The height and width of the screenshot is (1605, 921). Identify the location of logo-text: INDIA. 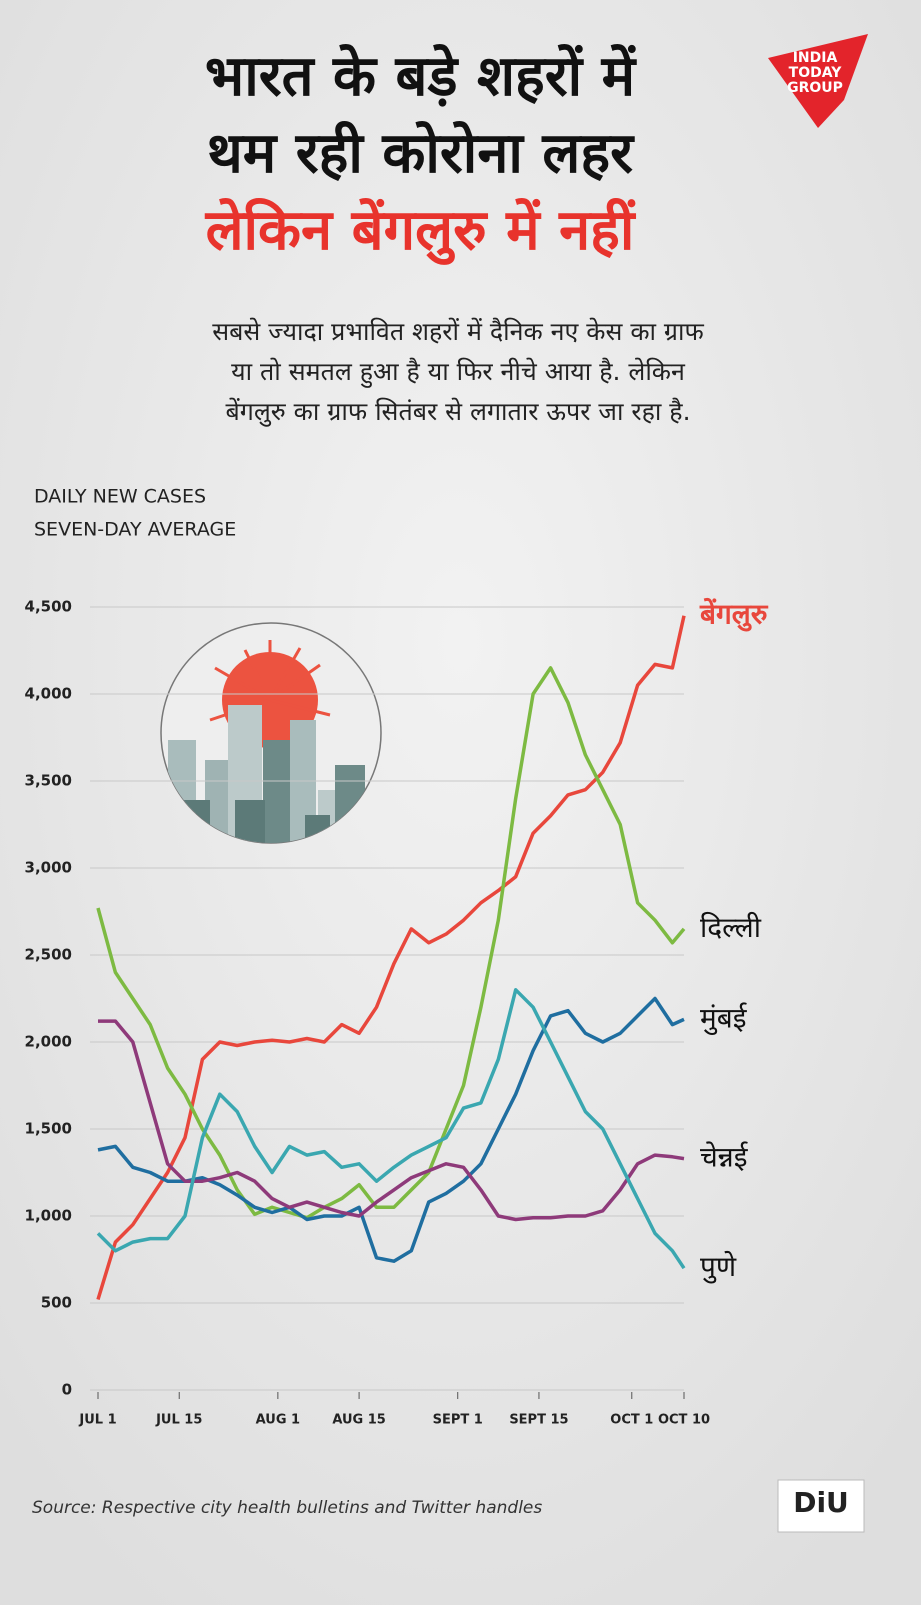
(815, 58).